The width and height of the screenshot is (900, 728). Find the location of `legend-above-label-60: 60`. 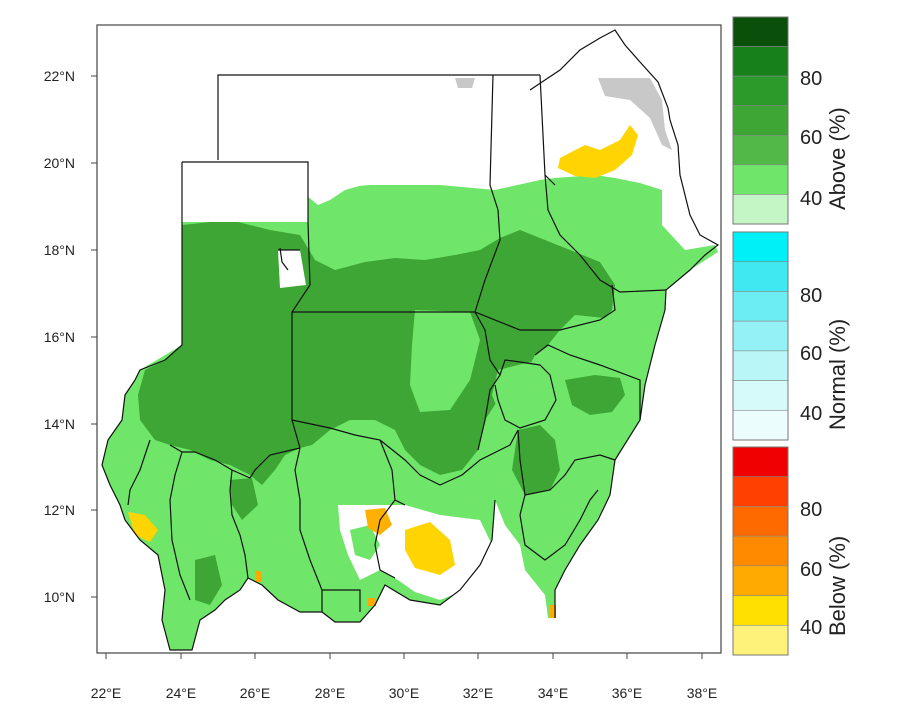

legend-above-label-60: 60 is located at coordinates (811, 138).